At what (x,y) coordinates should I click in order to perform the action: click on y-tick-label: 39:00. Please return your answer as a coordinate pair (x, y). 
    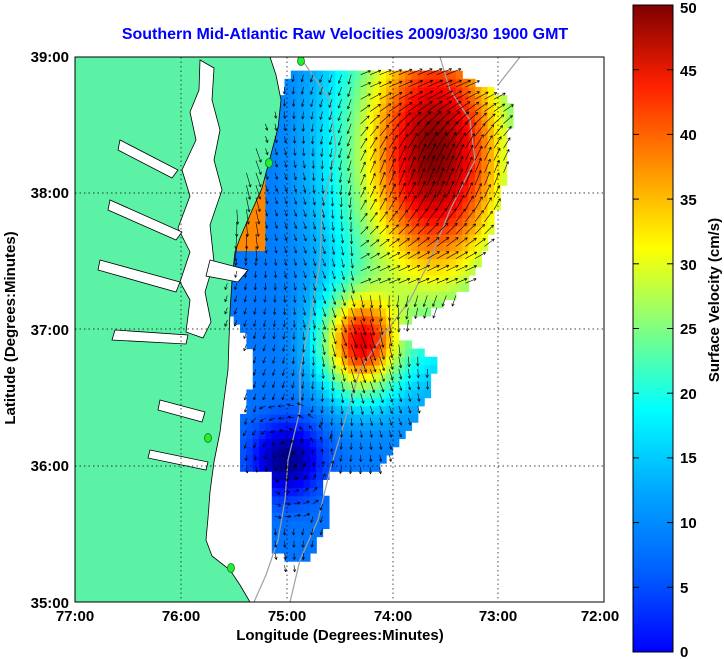
    Looking at the image, I should click on (50, 57).